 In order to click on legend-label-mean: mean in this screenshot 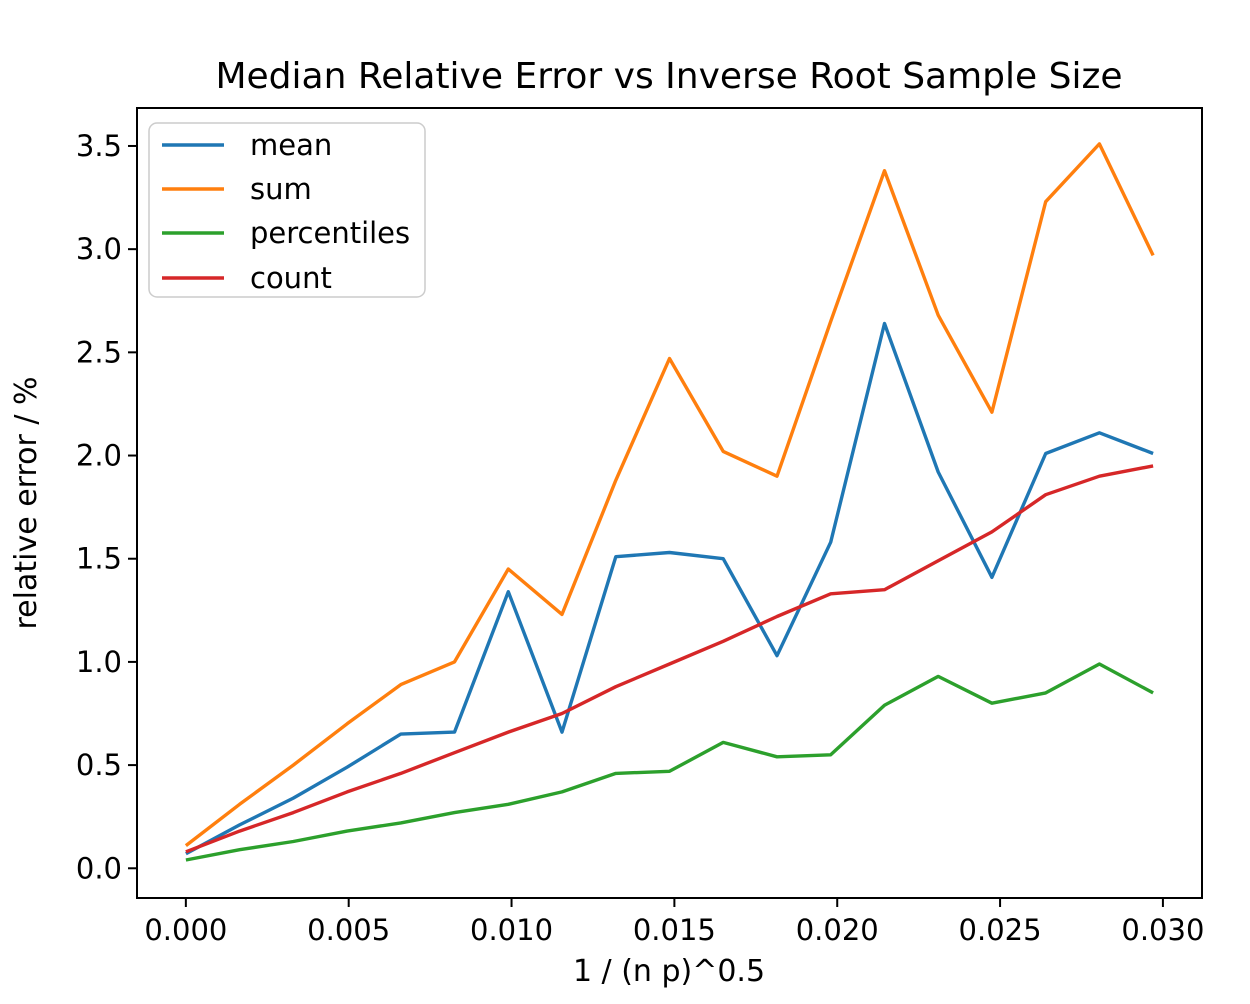, I will do `click(291, 145)`.